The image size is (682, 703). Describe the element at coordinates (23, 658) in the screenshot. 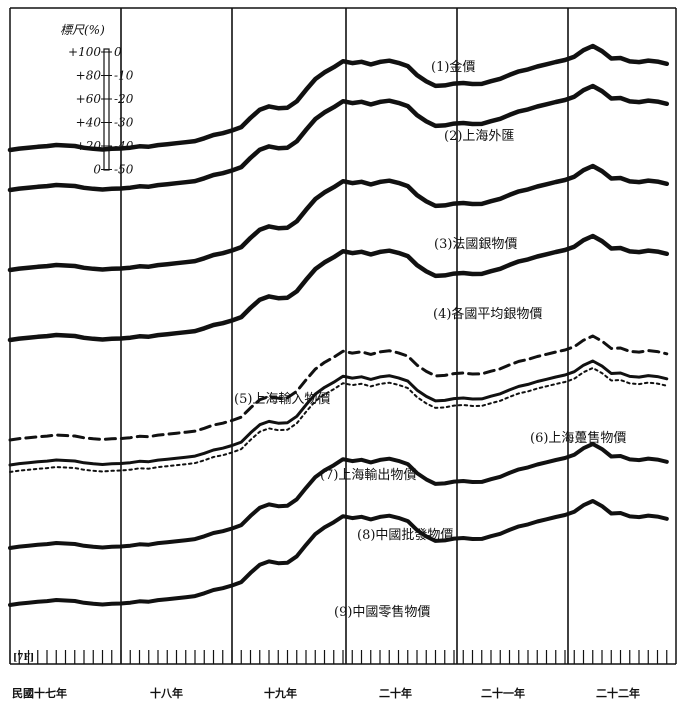

I see `corner-label: [7F]` at that location.